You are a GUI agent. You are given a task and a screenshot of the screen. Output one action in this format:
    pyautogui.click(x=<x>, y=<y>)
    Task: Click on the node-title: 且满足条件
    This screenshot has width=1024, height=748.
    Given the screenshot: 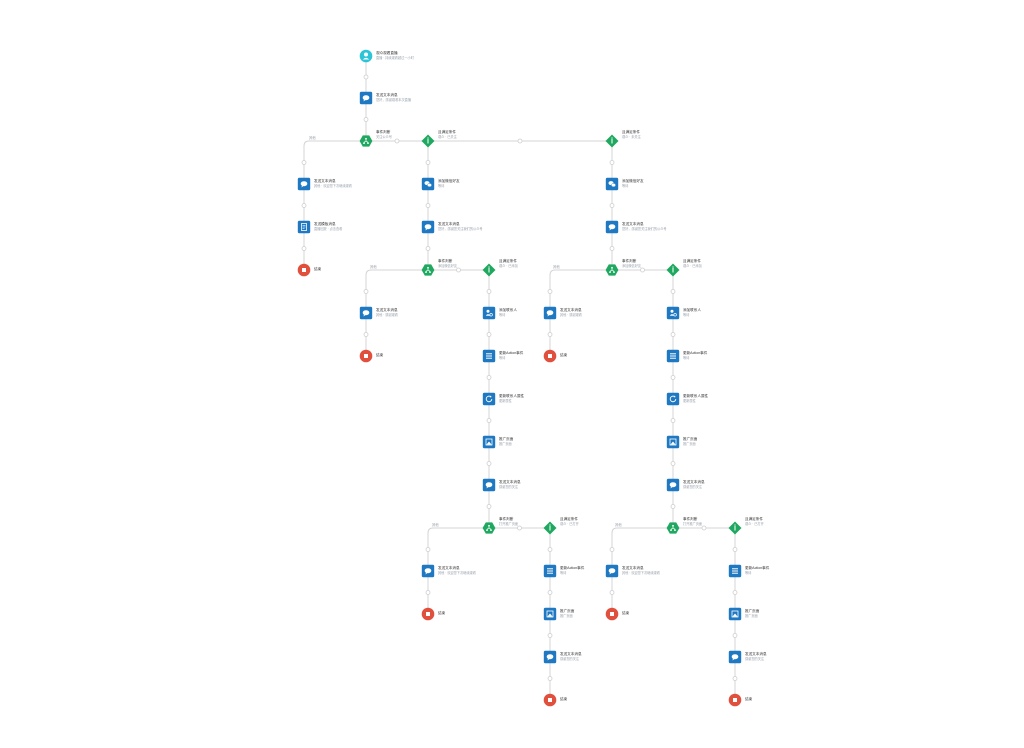 What is the action you would take?
    pyautogui.click(x=754, y=519)
    